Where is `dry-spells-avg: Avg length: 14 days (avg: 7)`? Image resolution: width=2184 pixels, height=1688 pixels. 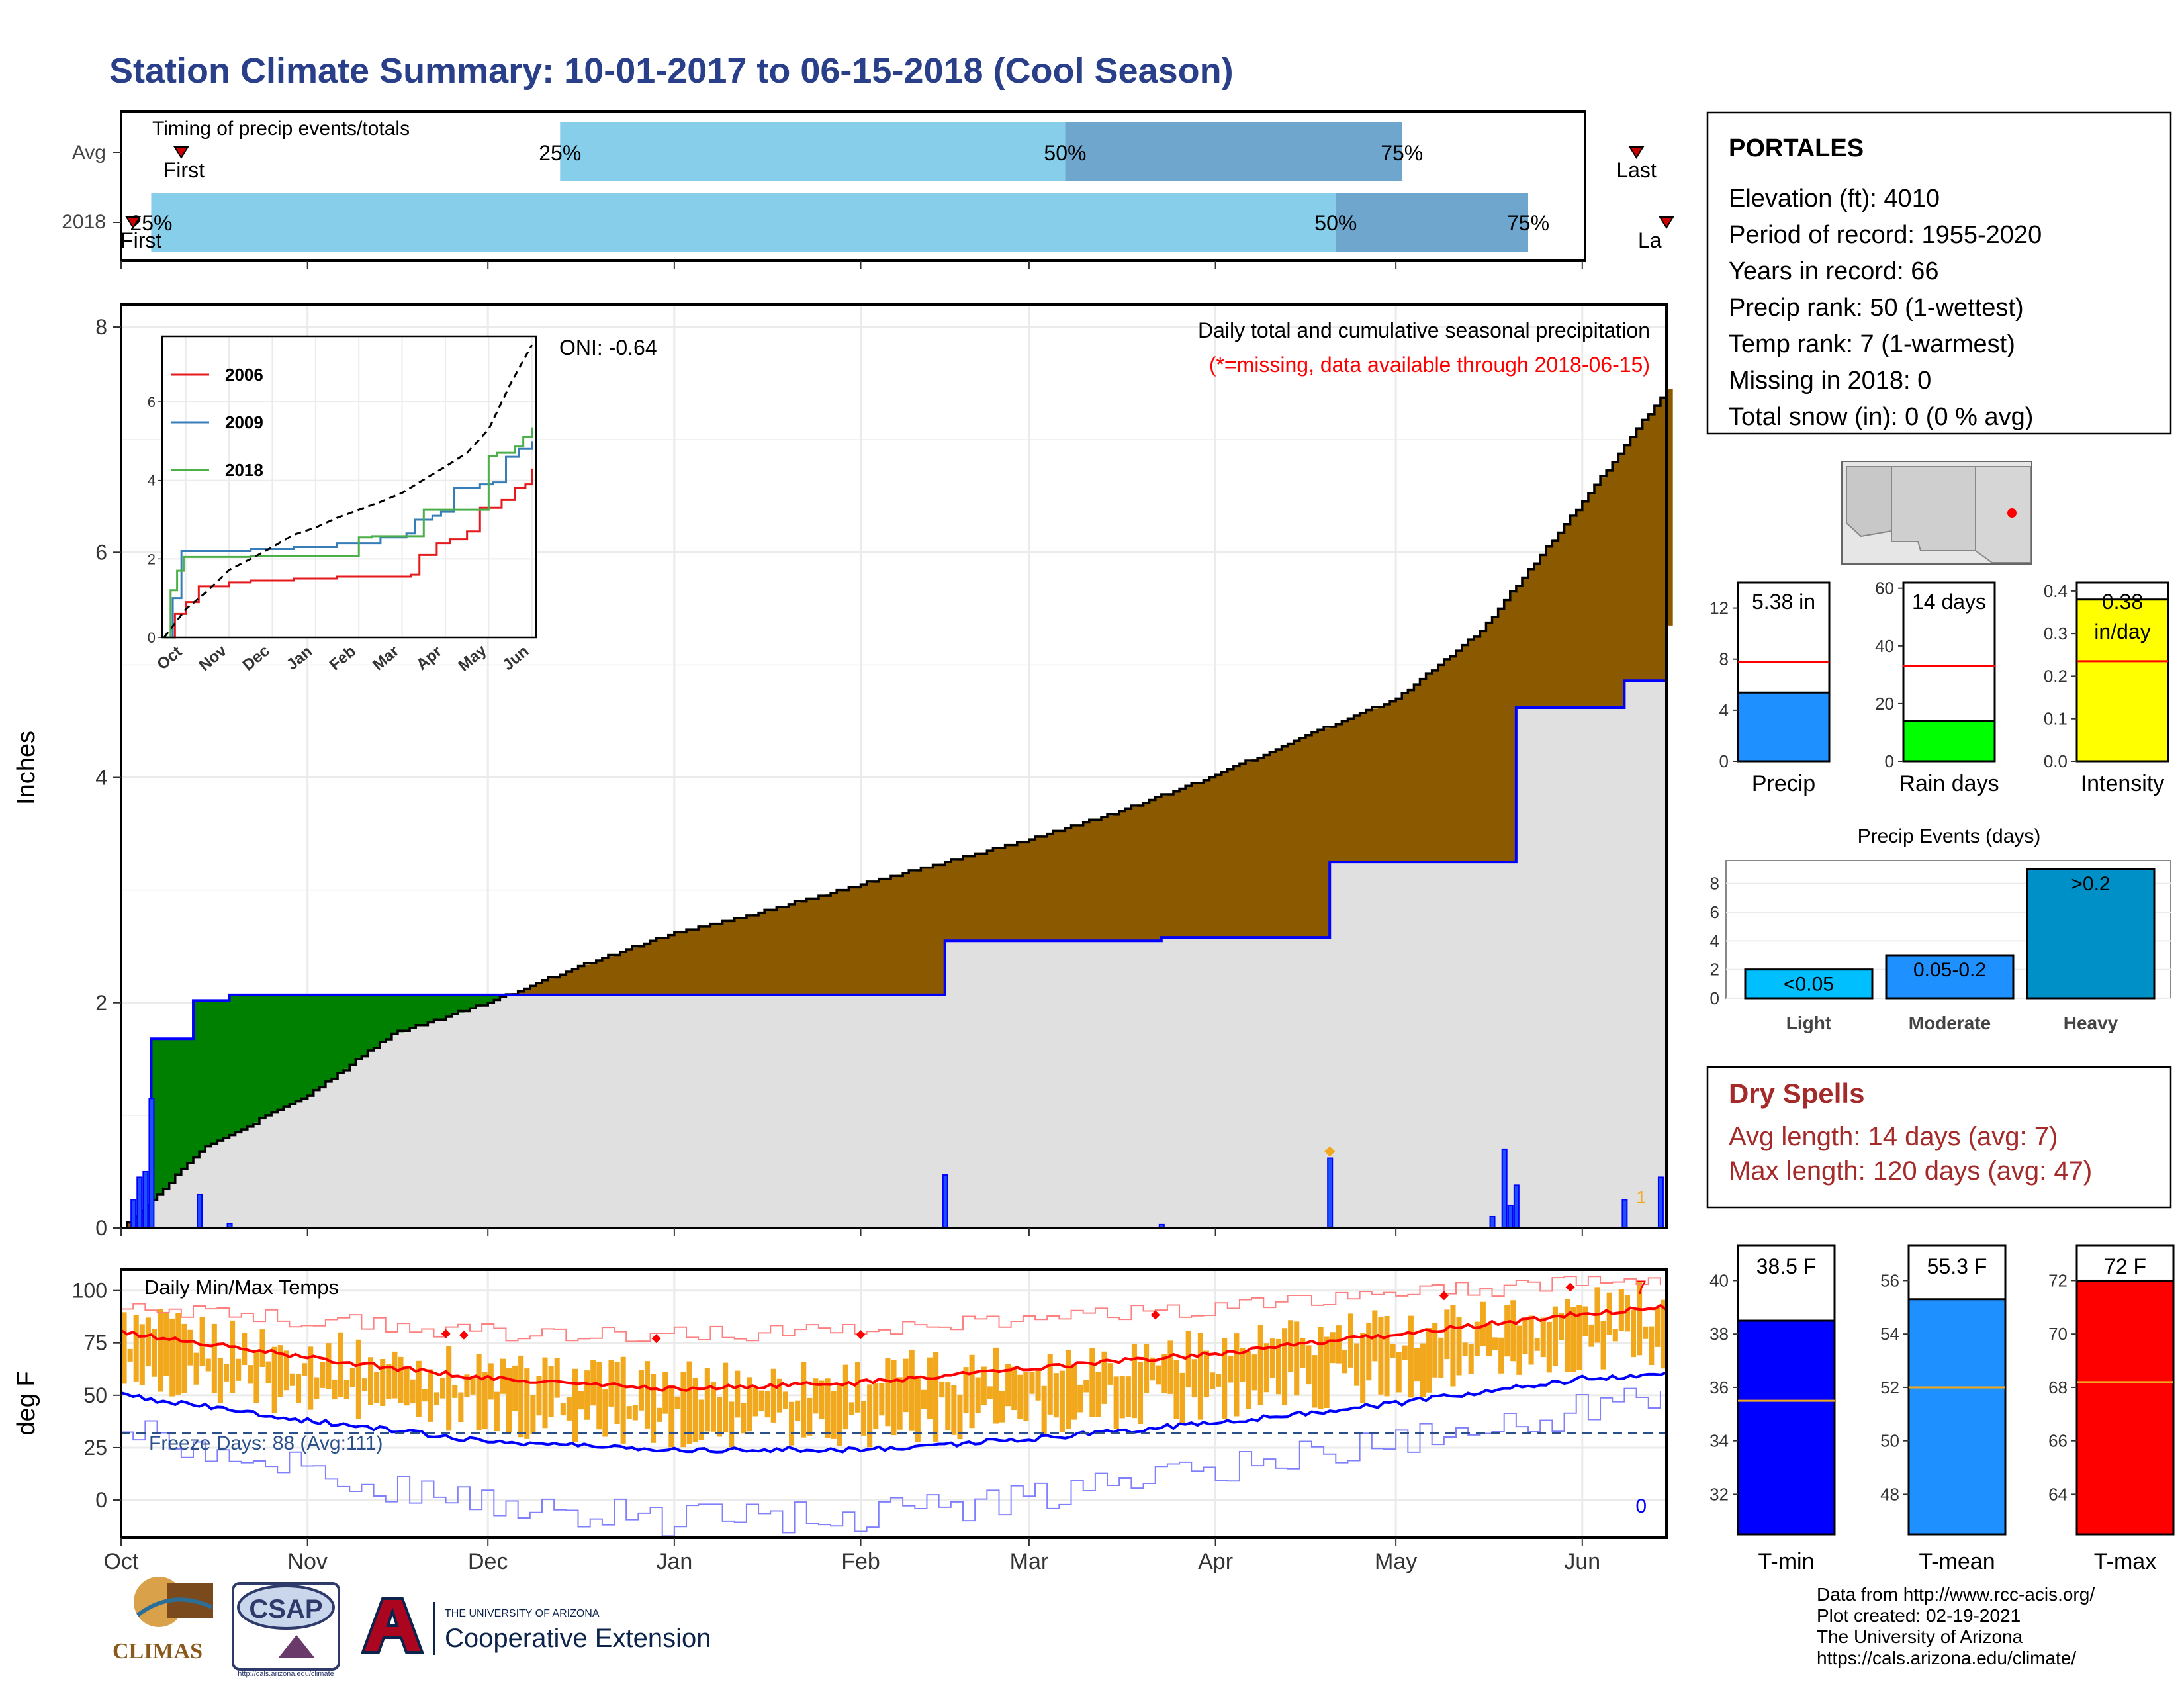 dry-spells-avg: Avg length: 14 days (avg: 7) is located at coordinates (1894, 1136).